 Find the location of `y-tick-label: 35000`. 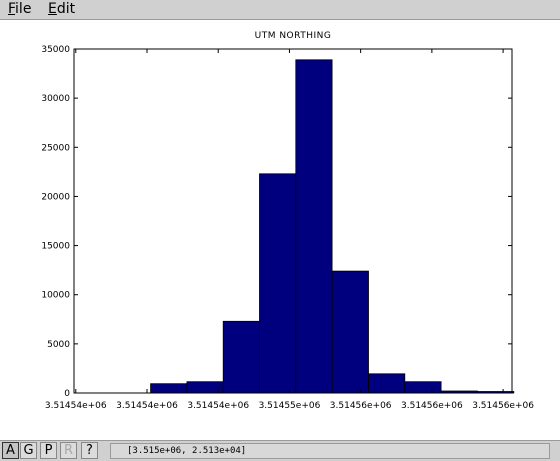

y-tick-label: 35000 is located at coordinates (55, 50).